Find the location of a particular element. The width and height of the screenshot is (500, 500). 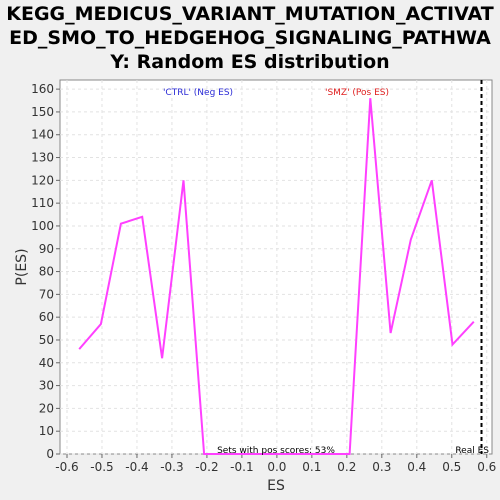

y-tick-label: 0 is located at coordinates (50, 454).